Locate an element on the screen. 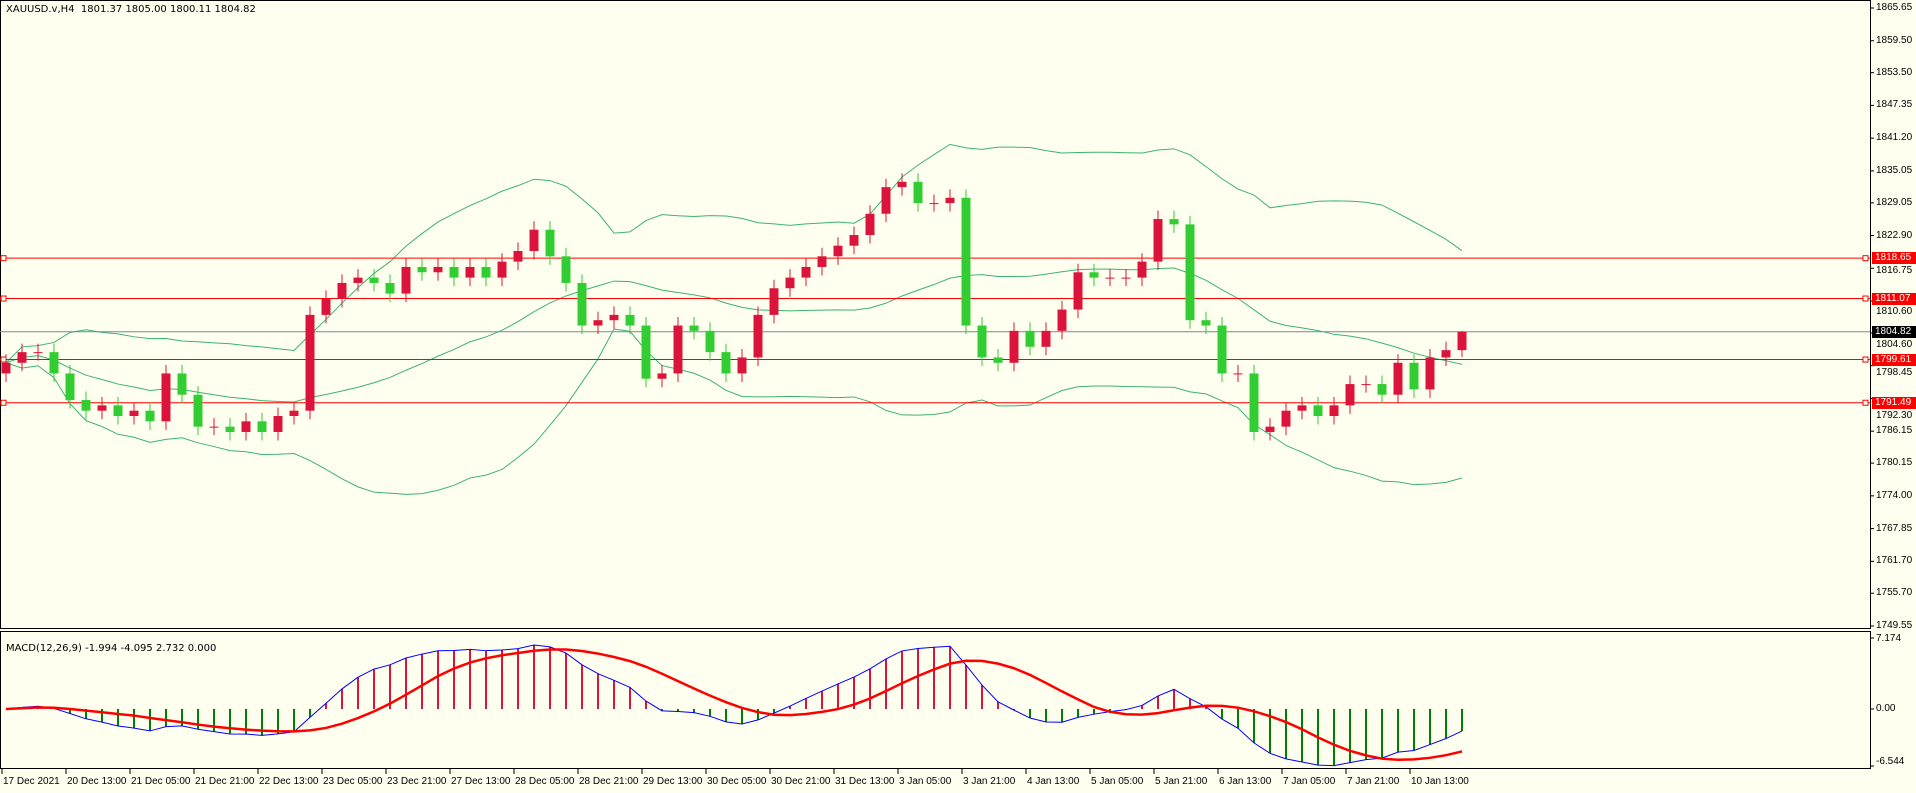 Image resolution: width=1916 pixels, height=793 pixels. time-tick-label: 5 Jan 05:00 is located at coordinates (1117, 781).